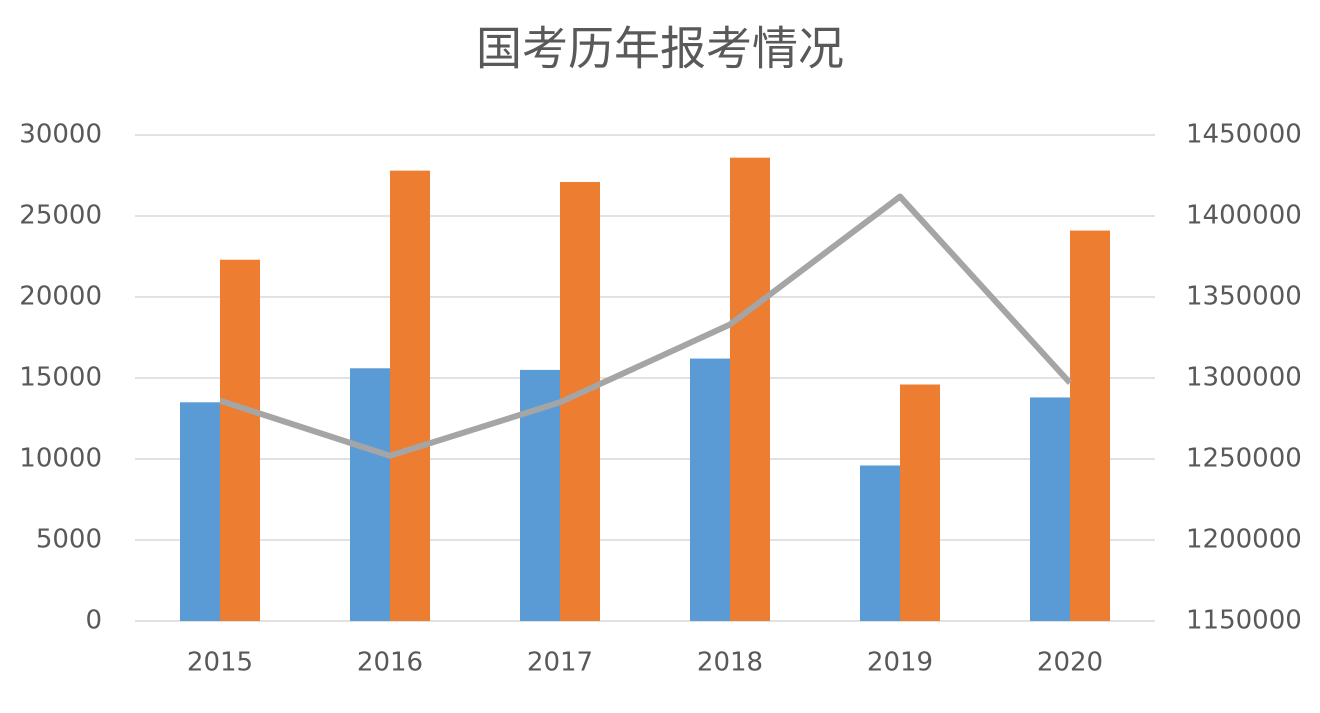  I want to click on x-tick-label: 2016, so click(390, 663).